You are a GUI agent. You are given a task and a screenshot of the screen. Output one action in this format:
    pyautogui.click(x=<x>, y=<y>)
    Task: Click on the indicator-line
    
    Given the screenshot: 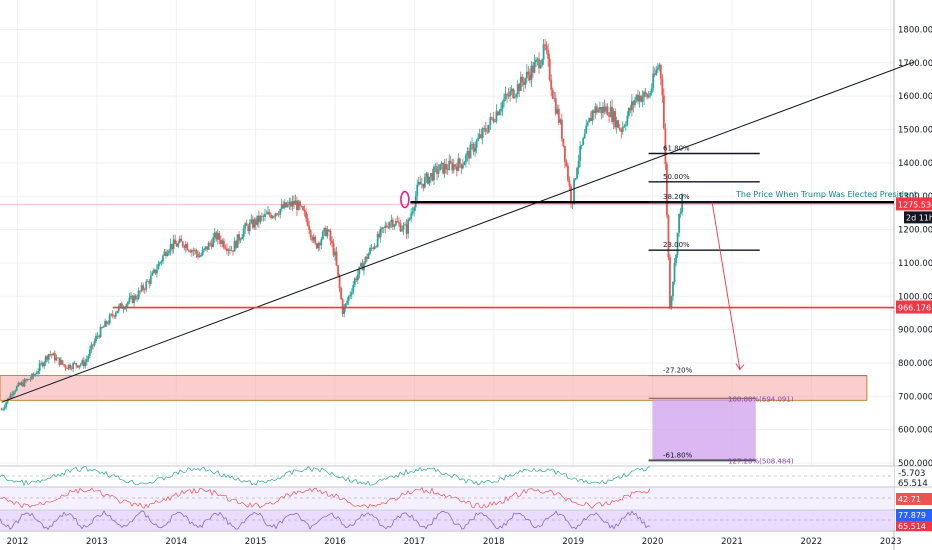 What is the action you would take?
    pyautogui.click(x=325, y=498)
    